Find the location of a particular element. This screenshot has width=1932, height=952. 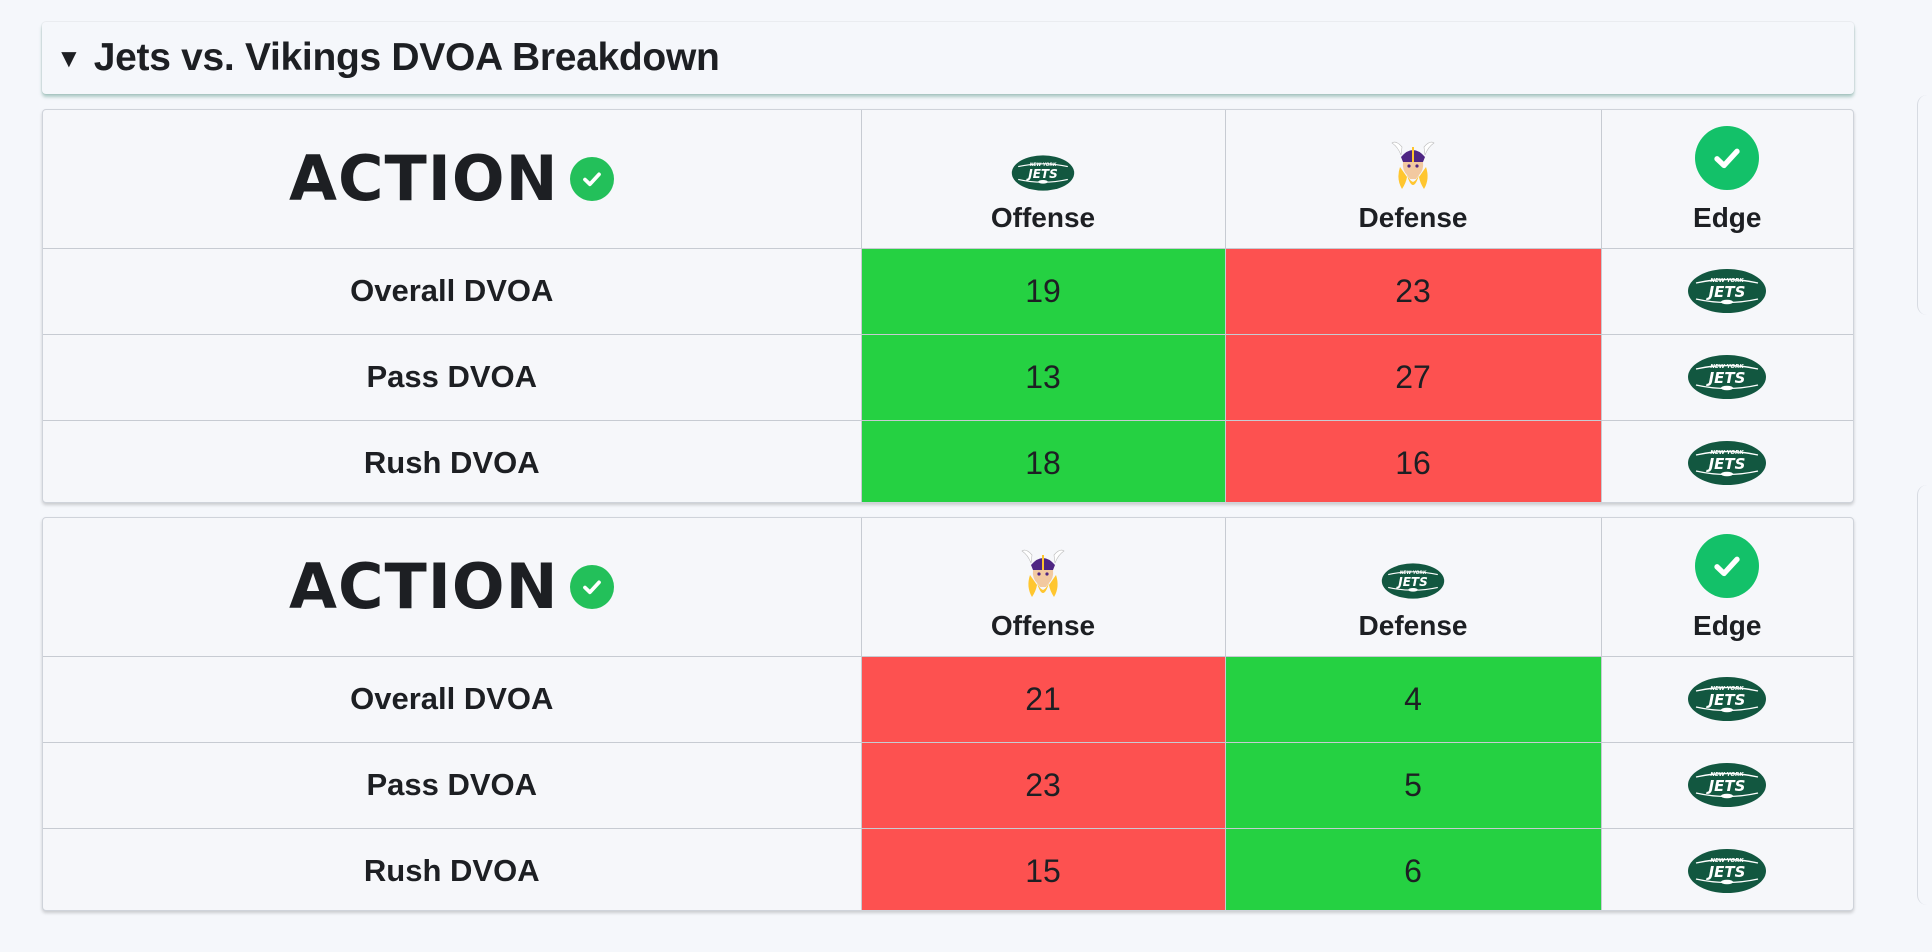

table-row: Pass DVOA 23 5 is located at coordinates (948, 785).